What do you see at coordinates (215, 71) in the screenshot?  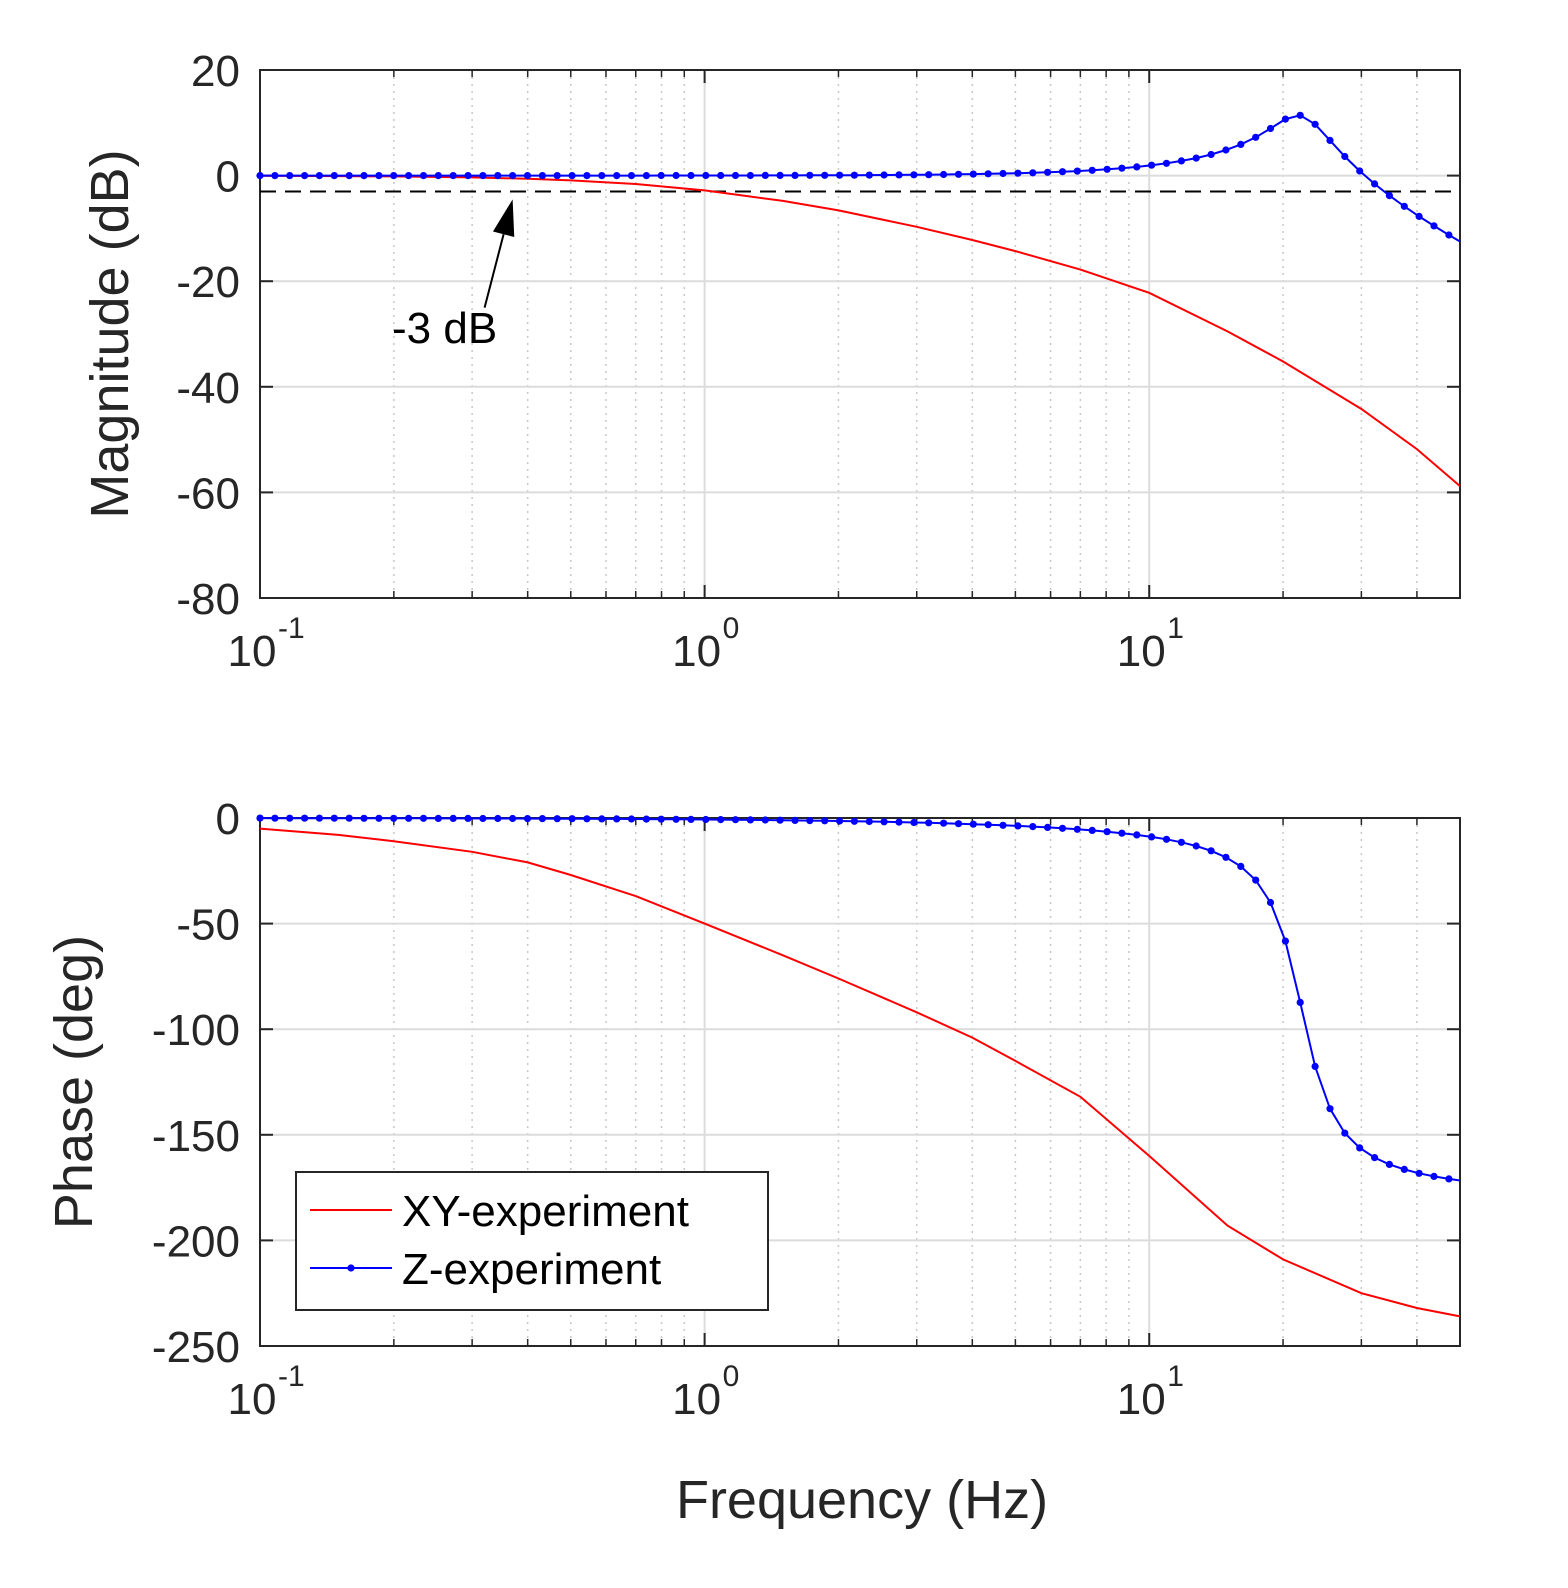 I see `y-tick-label: 20` at bounding box center [215, 71].